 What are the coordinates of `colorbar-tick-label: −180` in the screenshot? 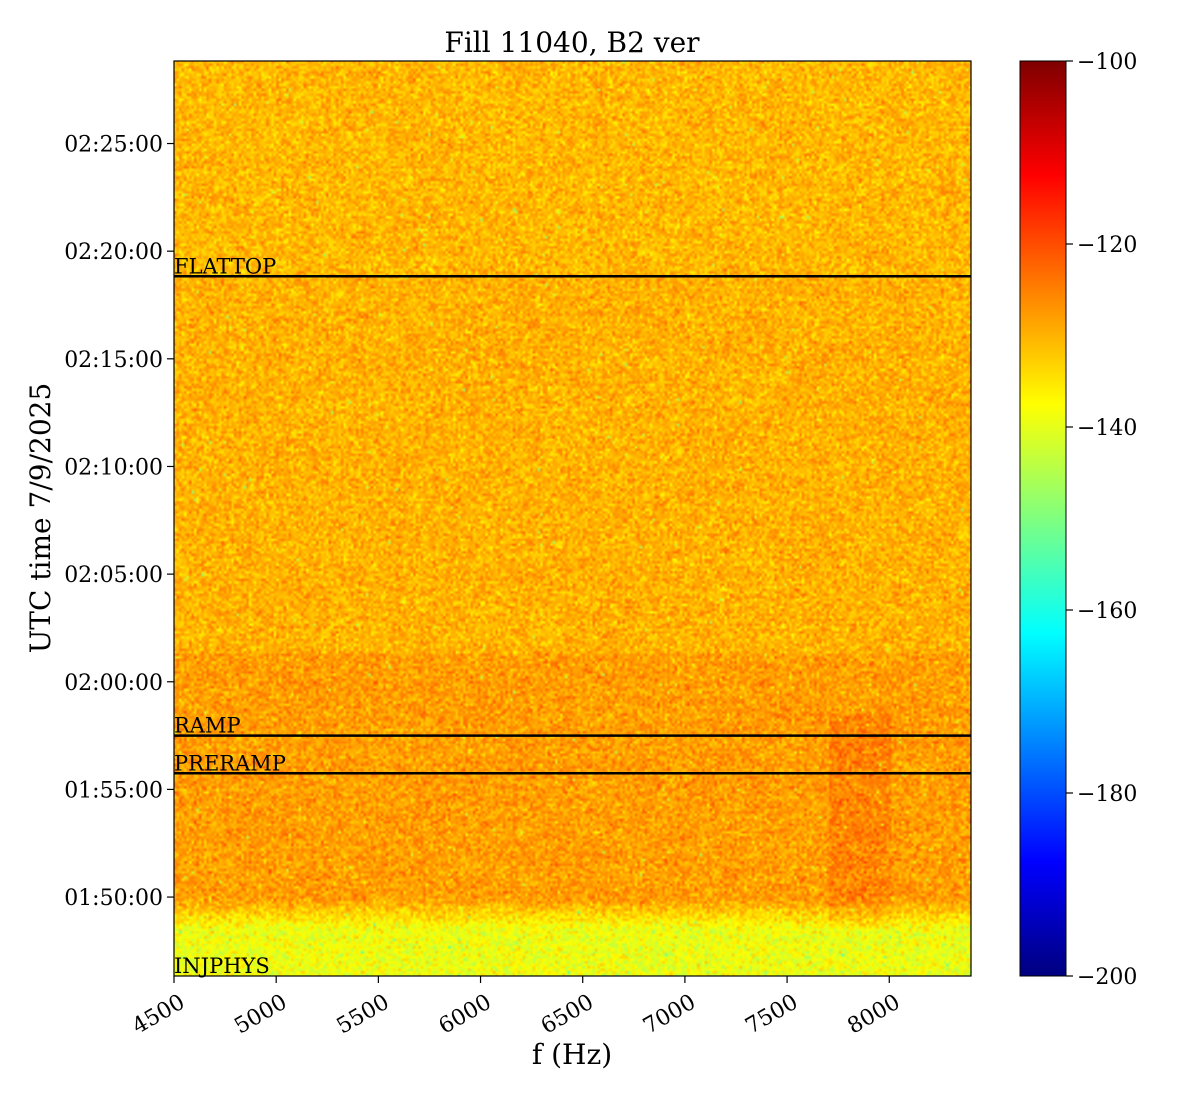 It's located at (1107, 794).